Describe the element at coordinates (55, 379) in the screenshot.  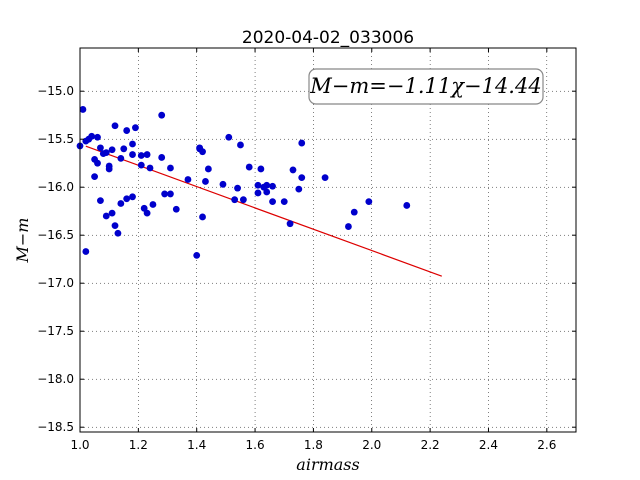
I see `y-tick-label: −18.0` at that location.